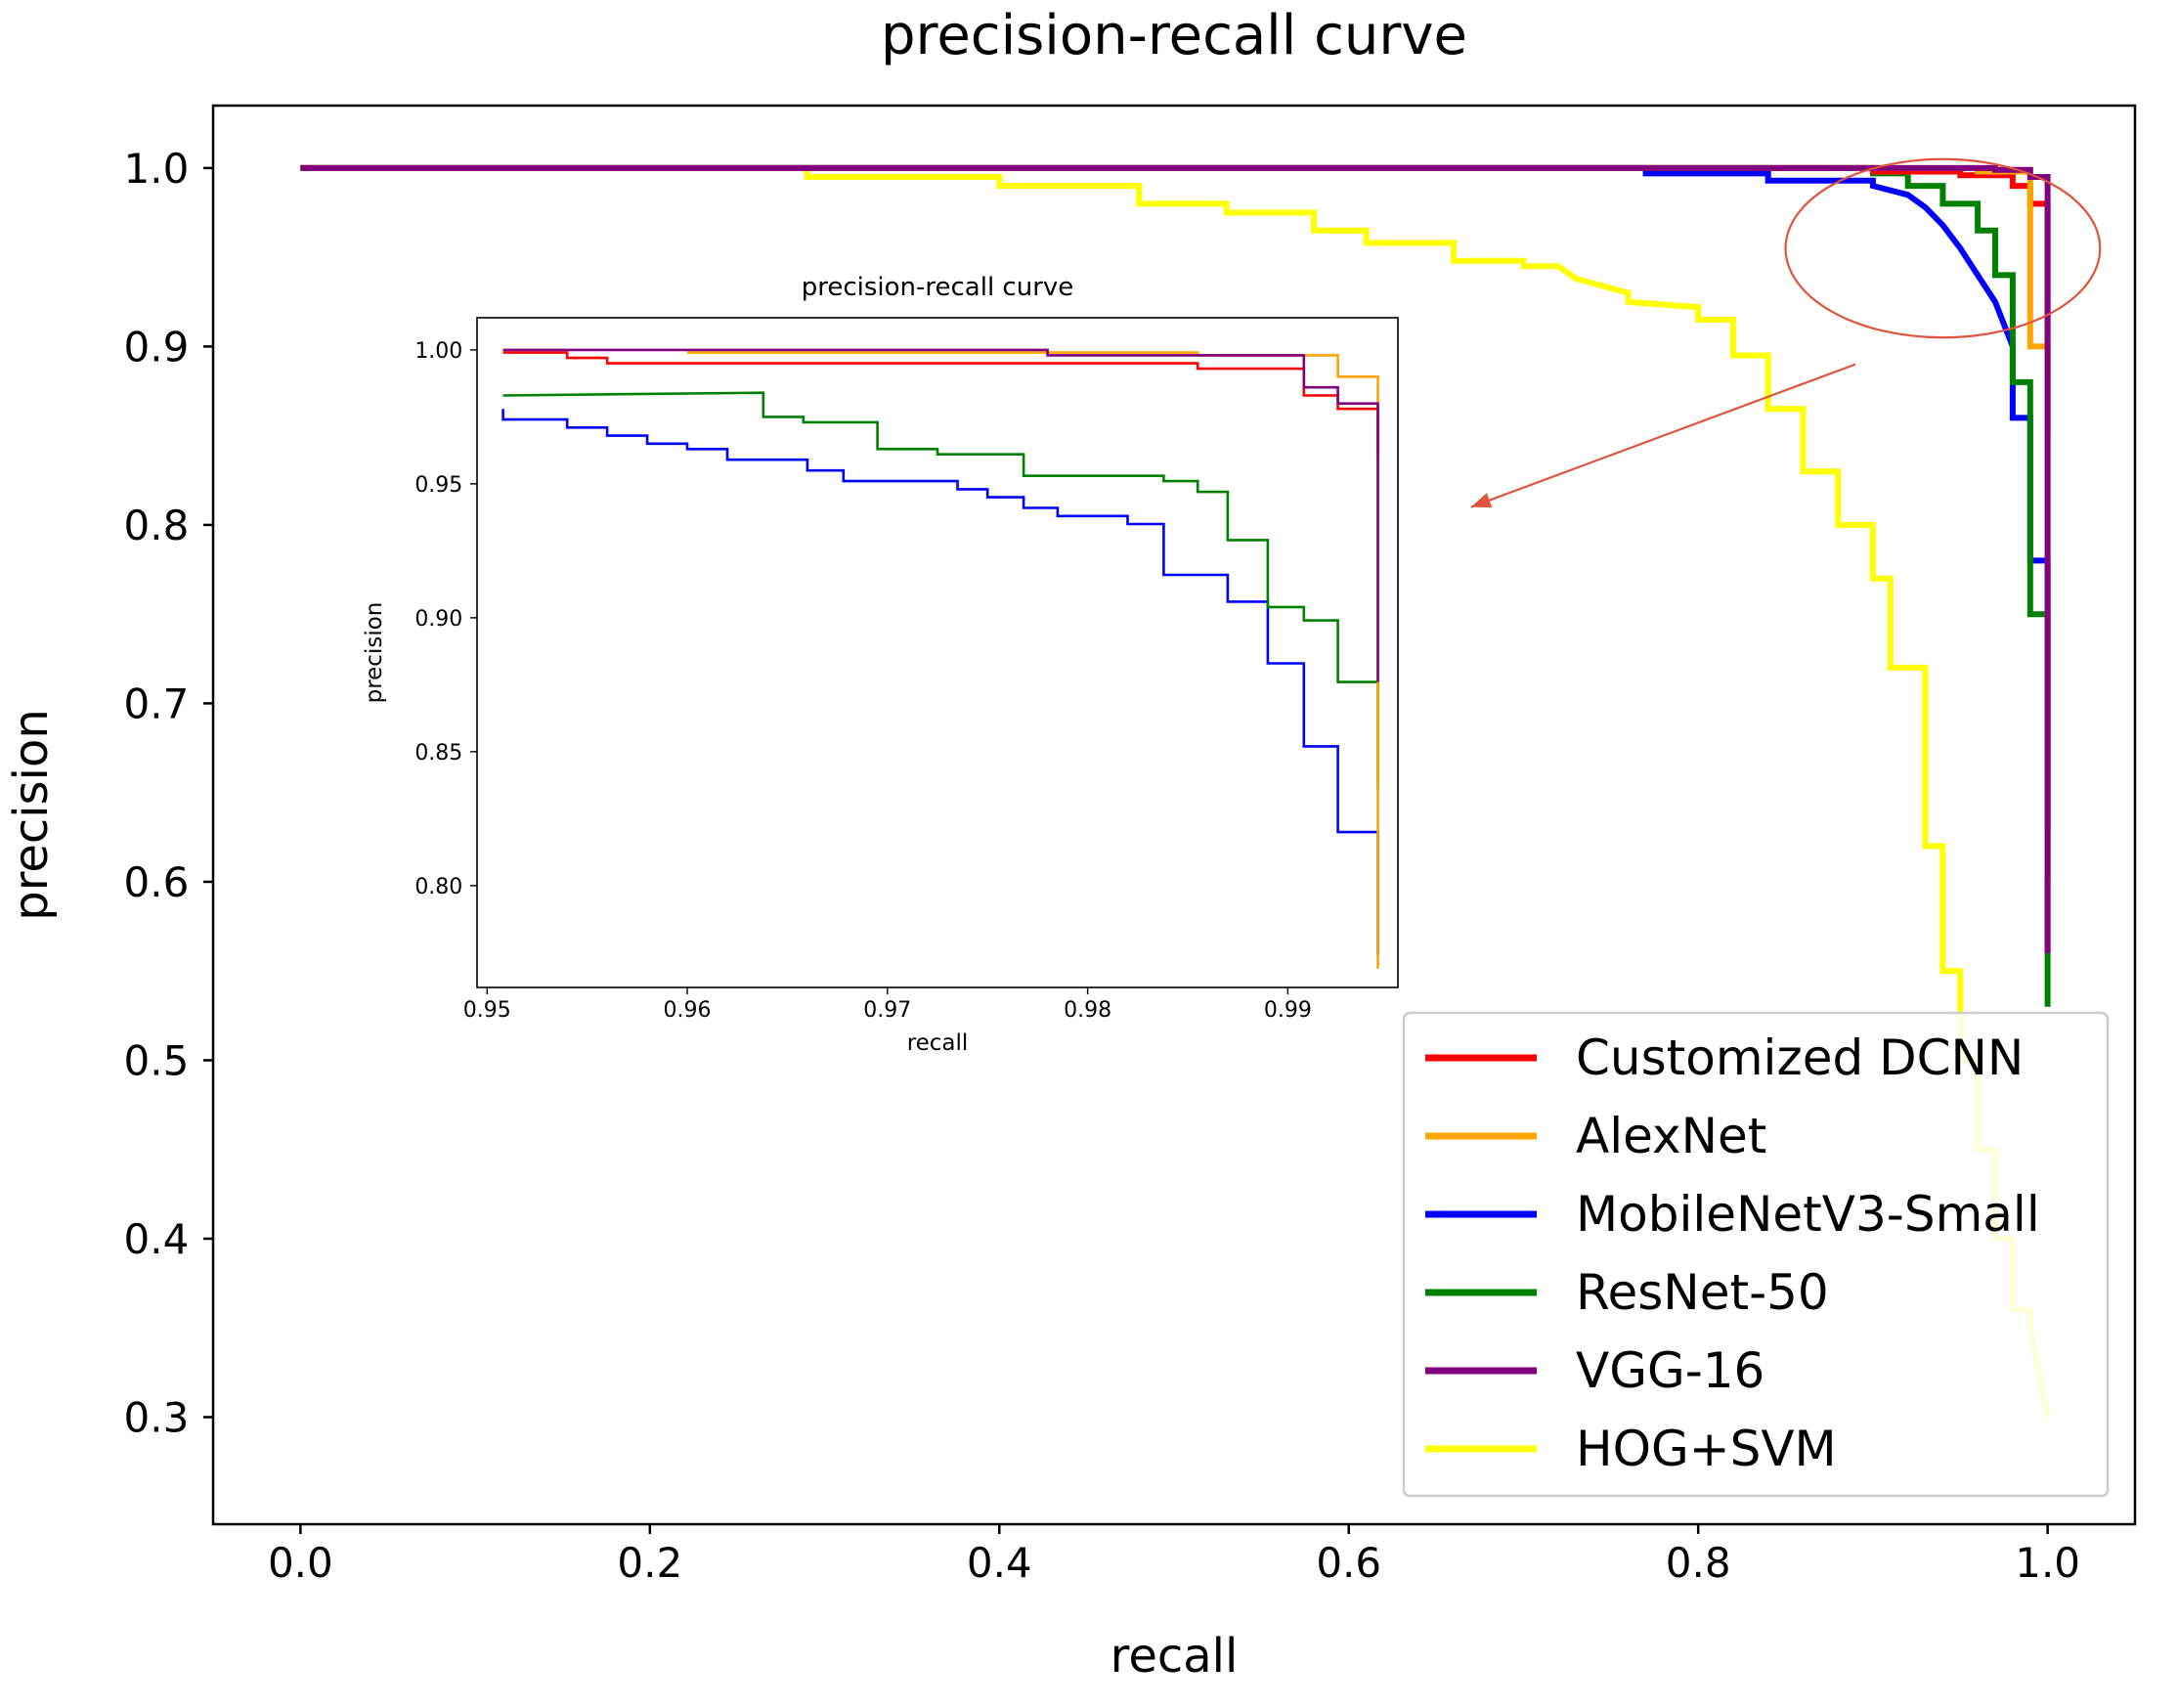 Image resolution: width=2178 pixels, height=1708 pixels. I want to click on inset-x-tick-label: 0.99, so click(1288, 1010).